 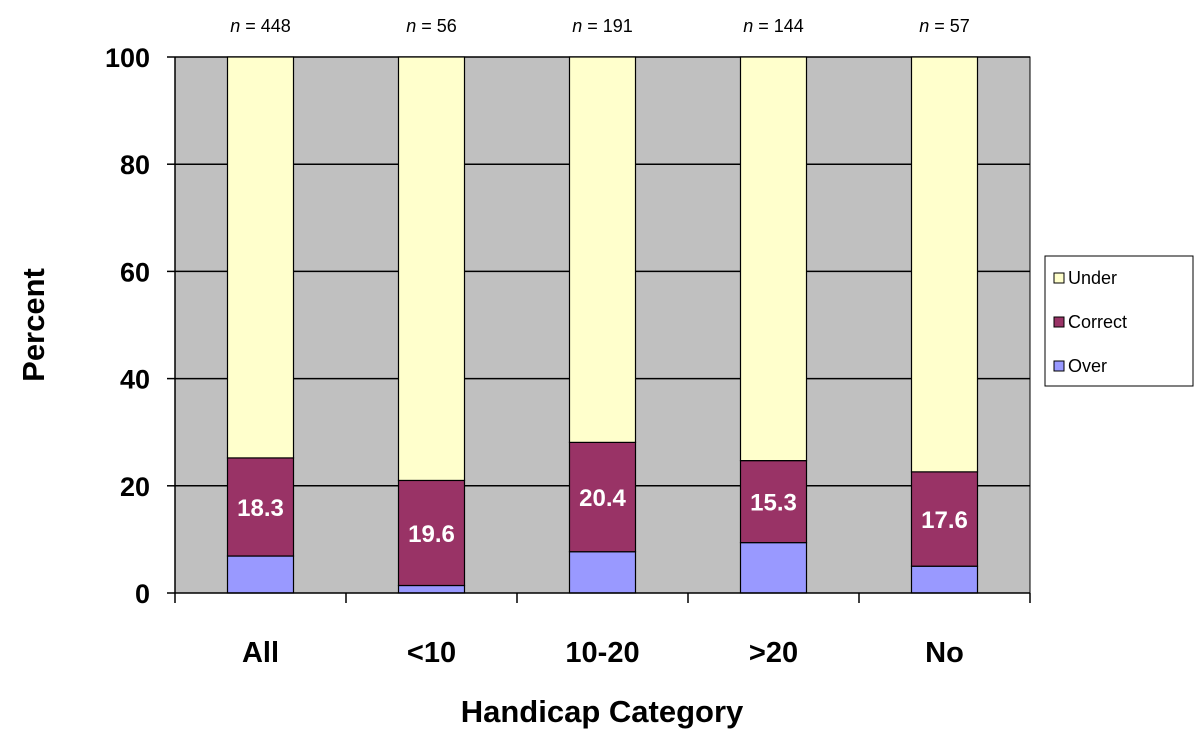 I want to click on data-label: 19.6, so click(x=431, y=534).